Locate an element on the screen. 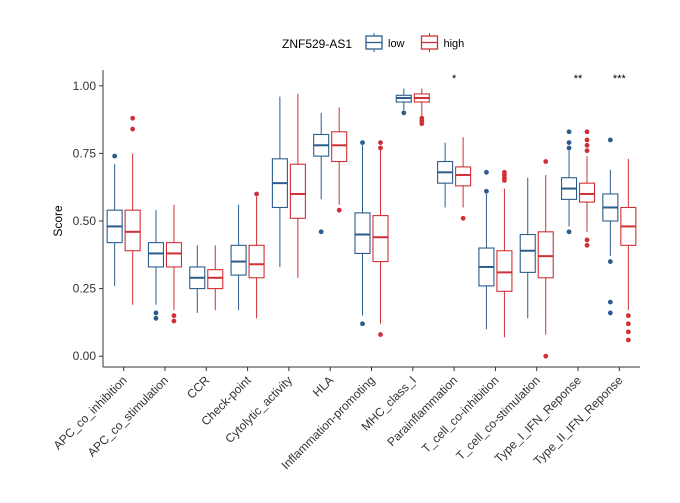 This screenshot has height=503, width=680. box-high-Inflammation-promoting is located at coordinates (380, 238).